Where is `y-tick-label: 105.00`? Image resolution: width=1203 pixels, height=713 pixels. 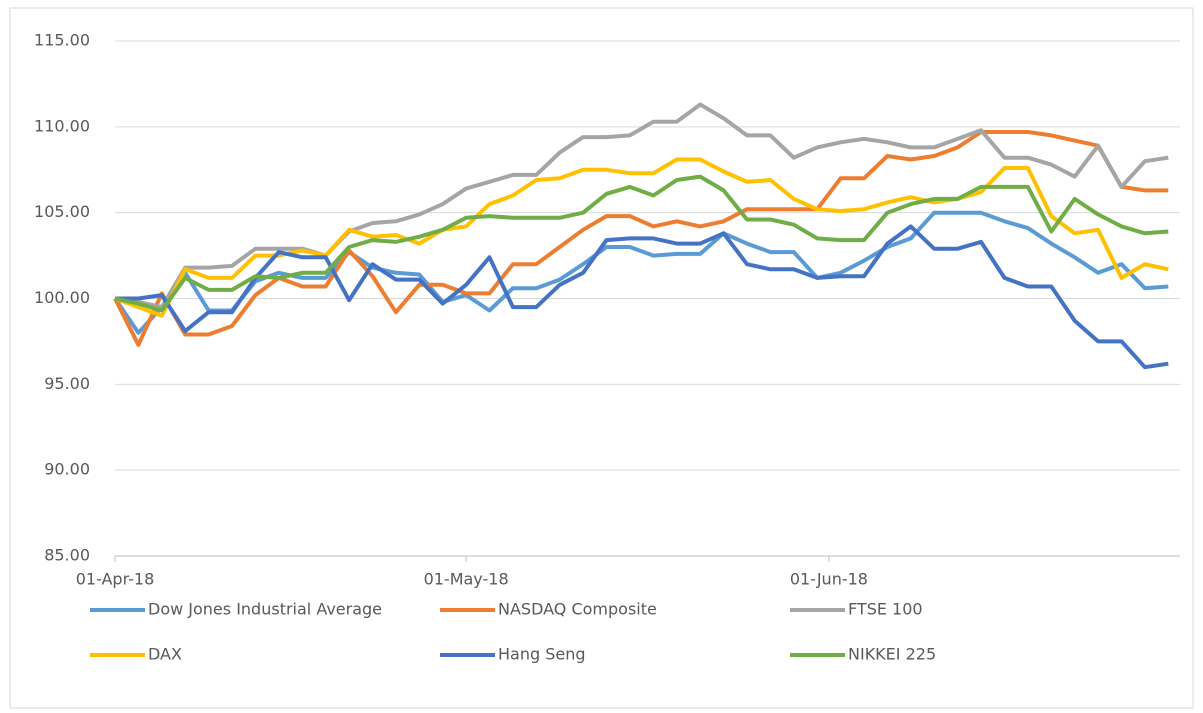 y-tick-label: 105.00 is located at coordinates (62, 211).